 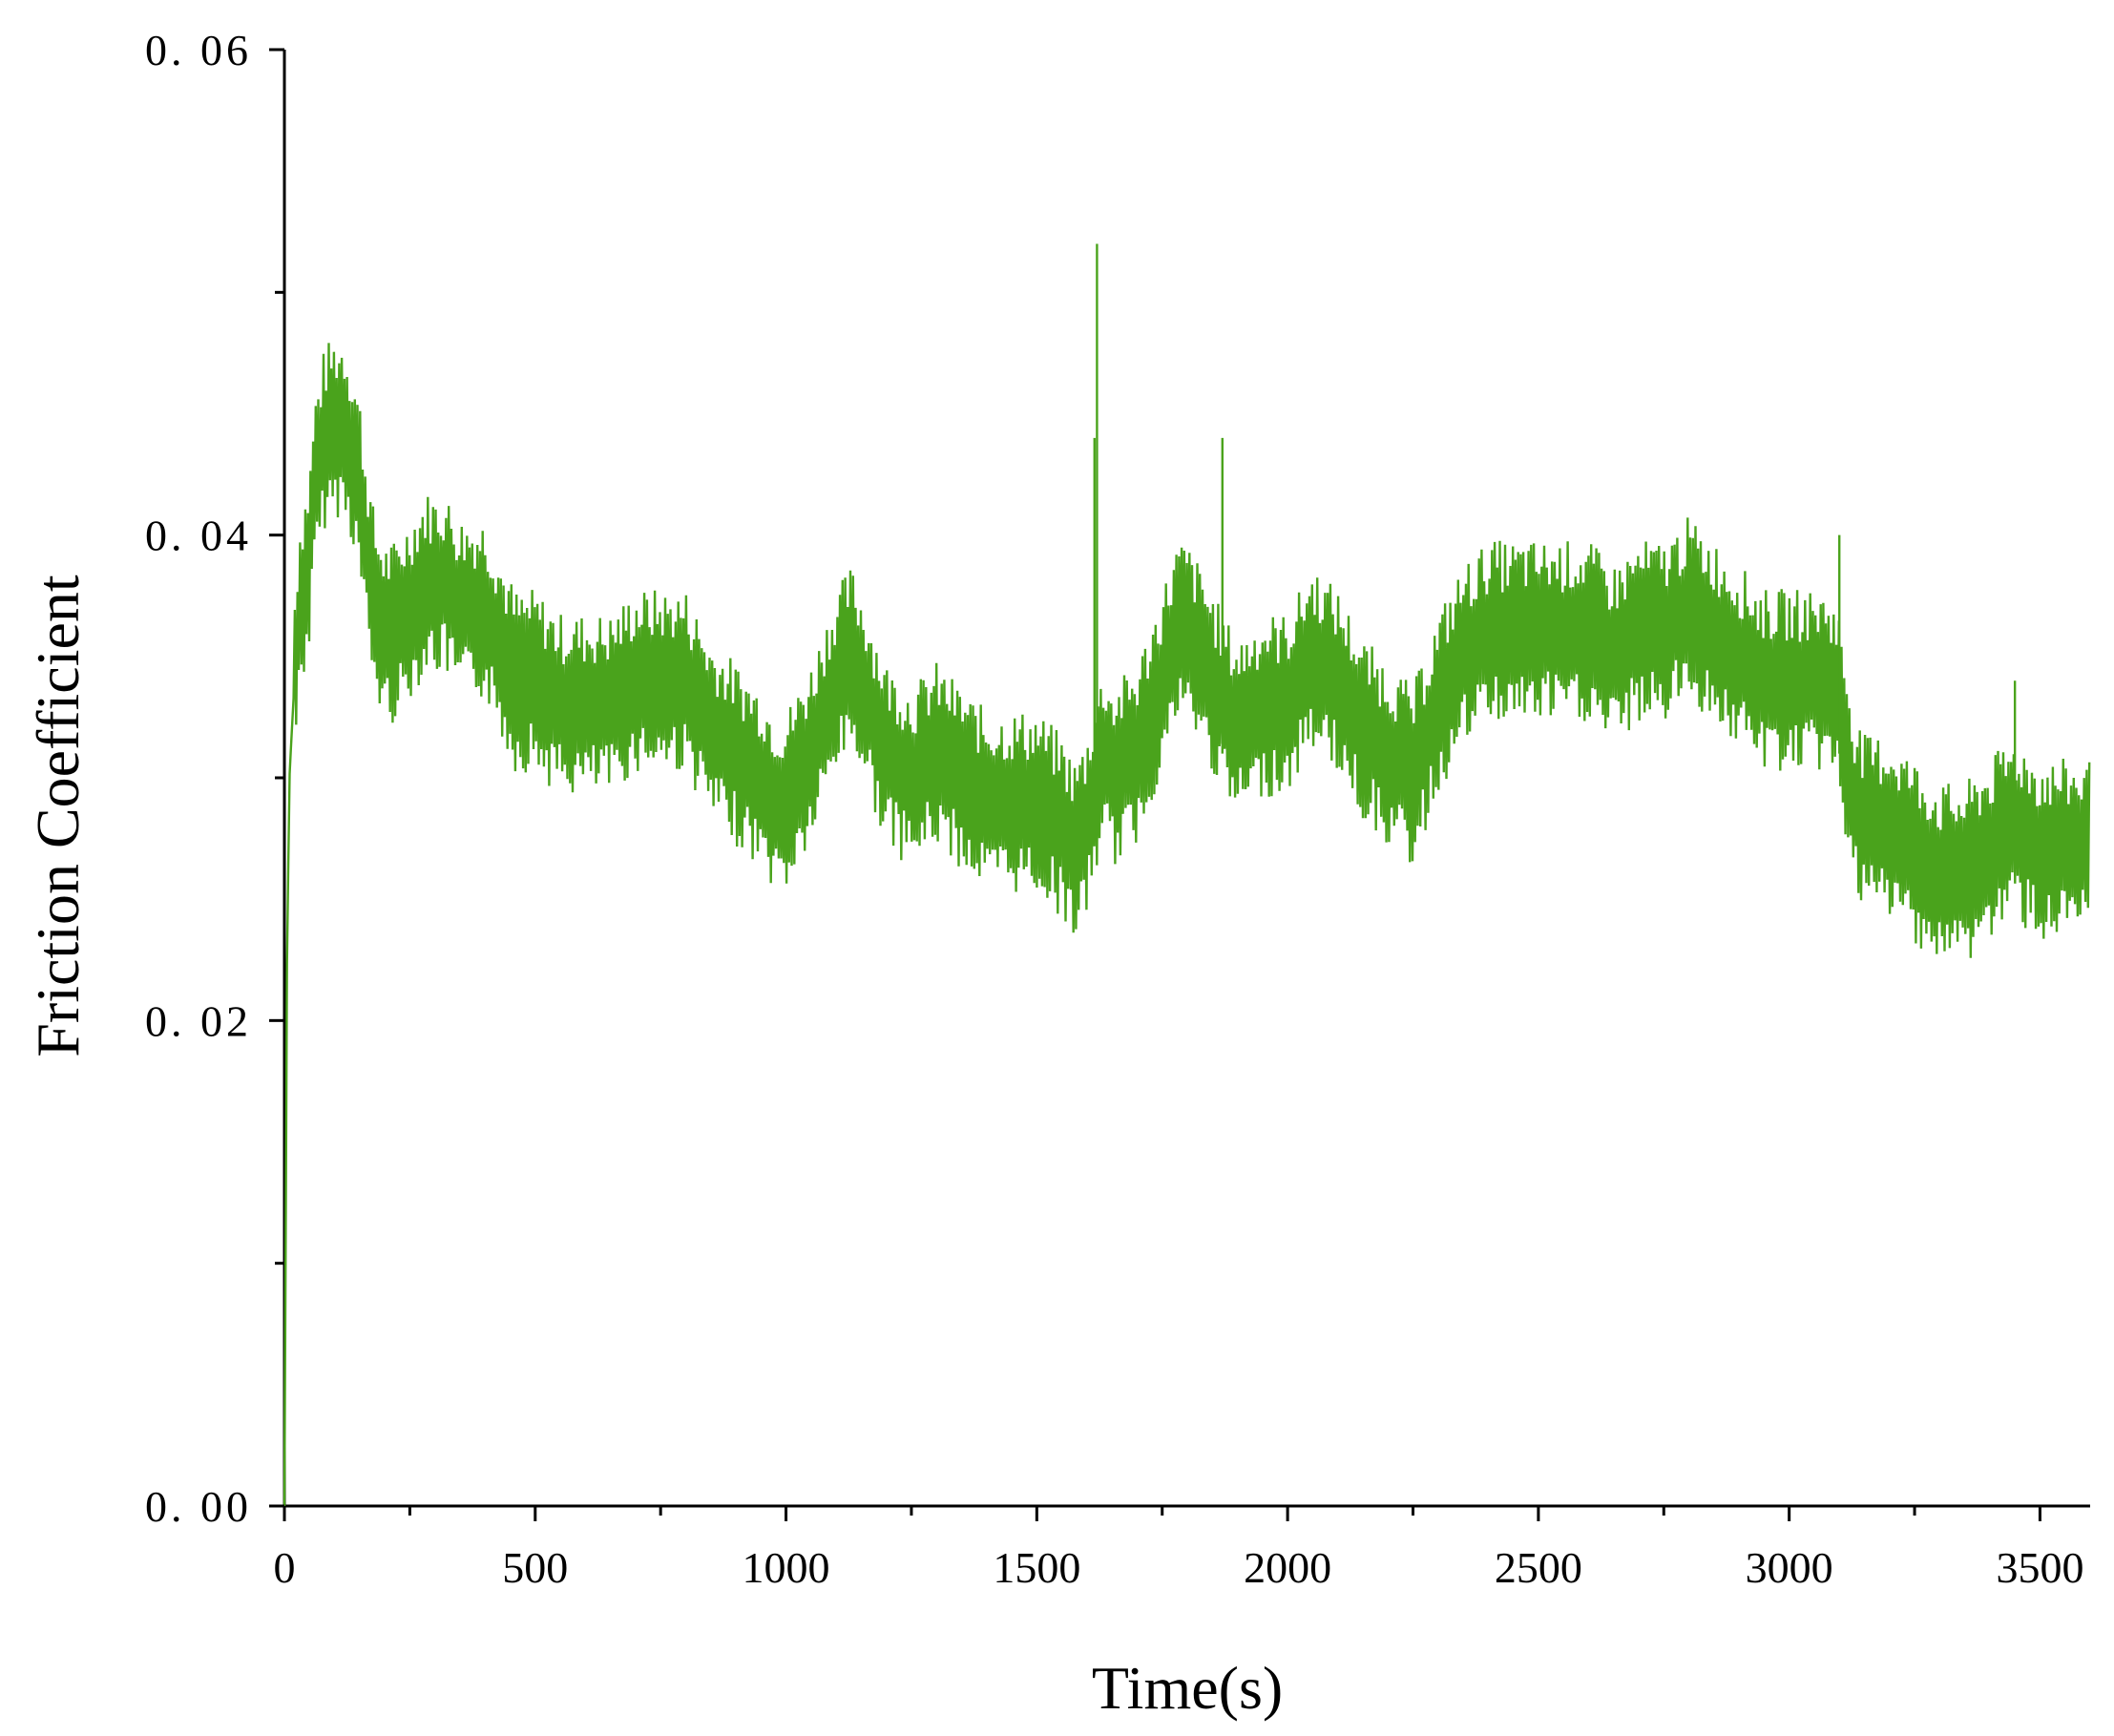 What do you see at coordinates (198, 50) in the screenshot?
I see `y-tick-label: 0. 06` at bounding box center [198, 50].